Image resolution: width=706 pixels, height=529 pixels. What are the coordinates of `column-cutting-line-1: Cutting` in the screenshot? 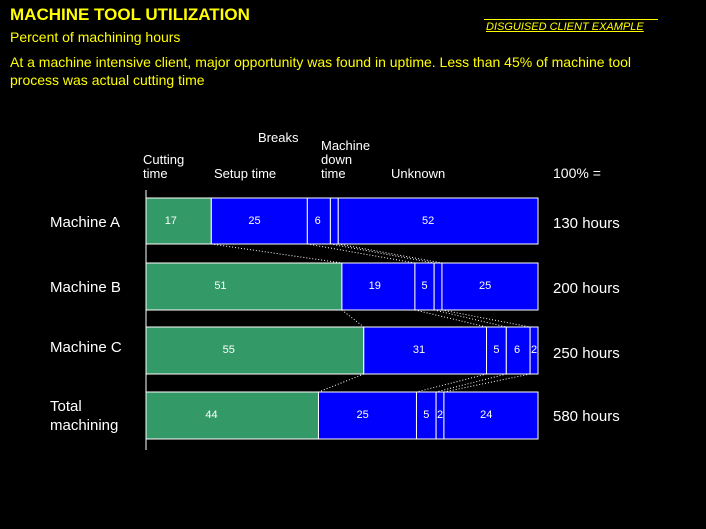 It's located at (164, 159).